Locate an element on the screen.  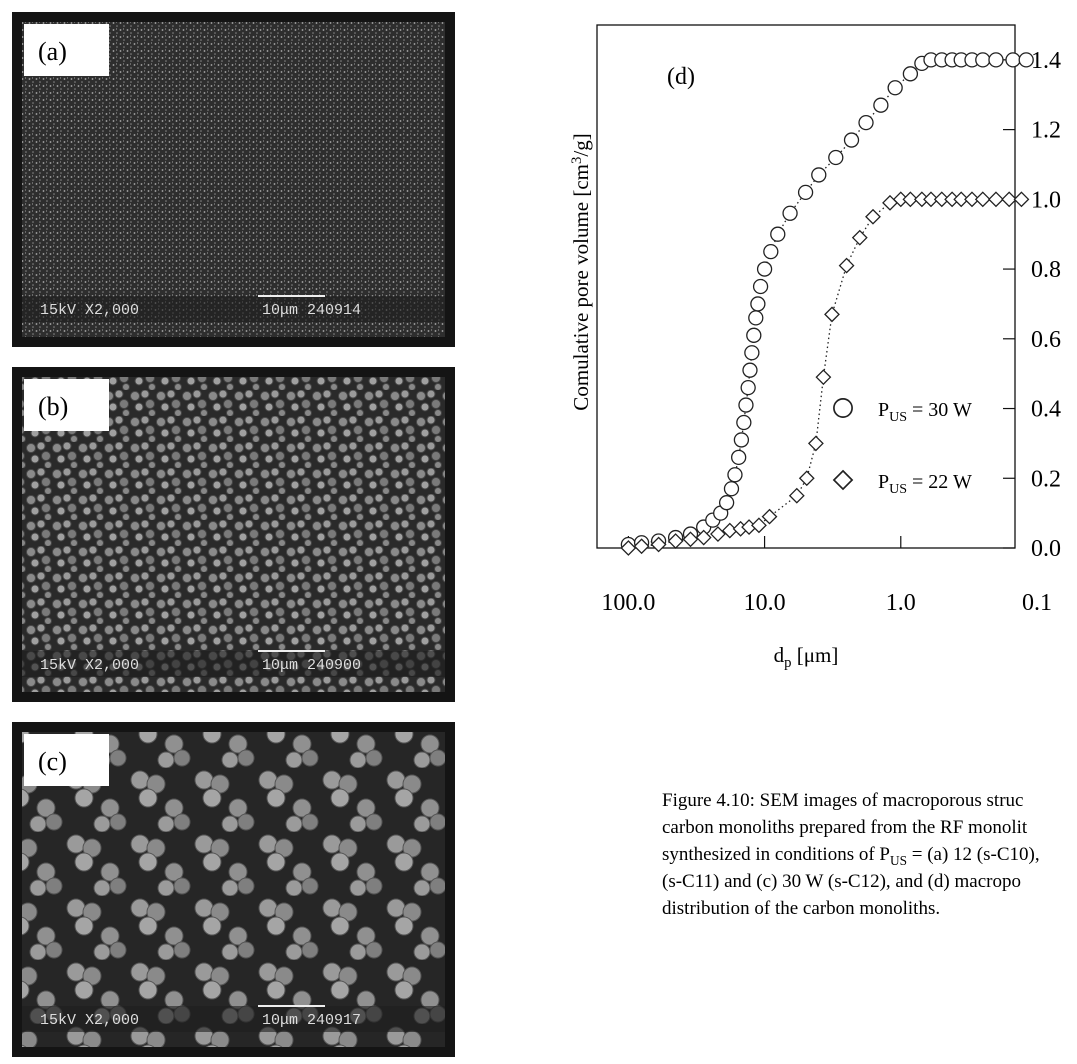
x-tick-label: 100.0 is located at coordinates (628, 603).